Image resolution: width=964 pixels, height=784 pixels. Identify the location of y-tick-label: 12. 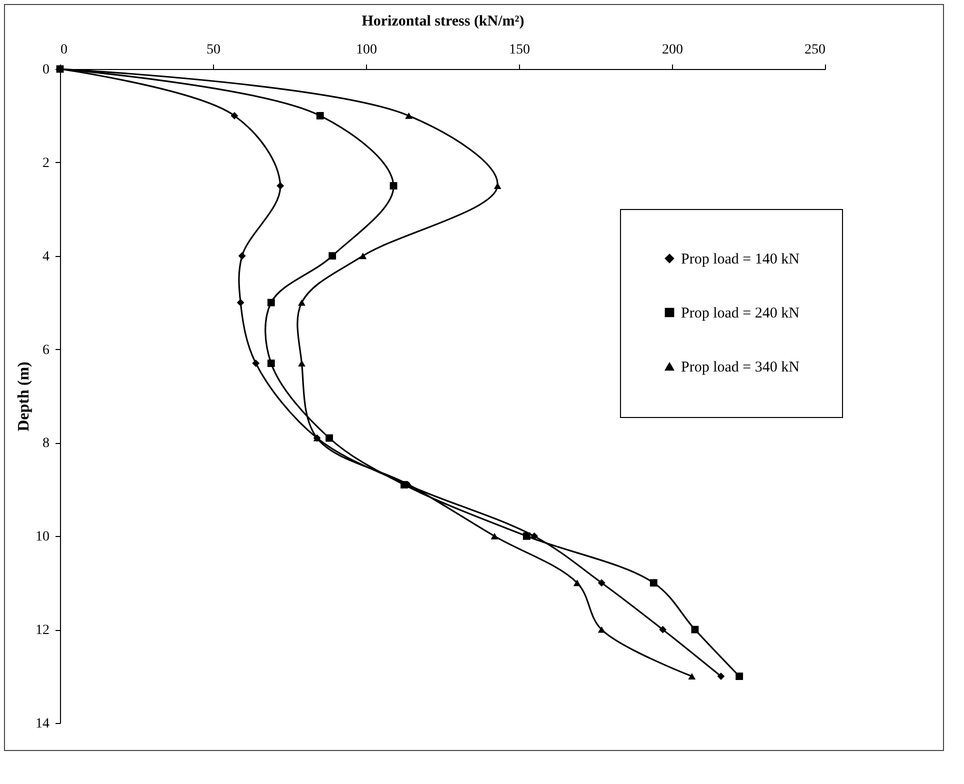
(43, 630).